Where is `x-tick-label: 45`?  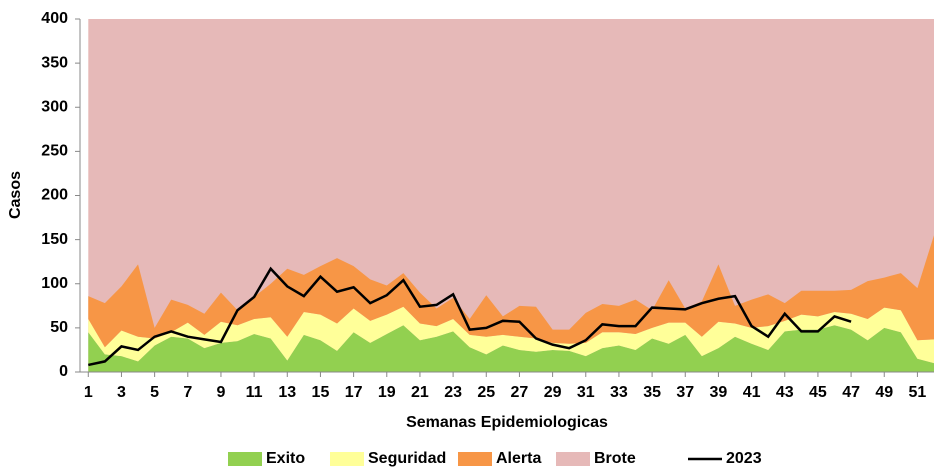 x-tick-label: 45 is located at coordinates (818, 392).